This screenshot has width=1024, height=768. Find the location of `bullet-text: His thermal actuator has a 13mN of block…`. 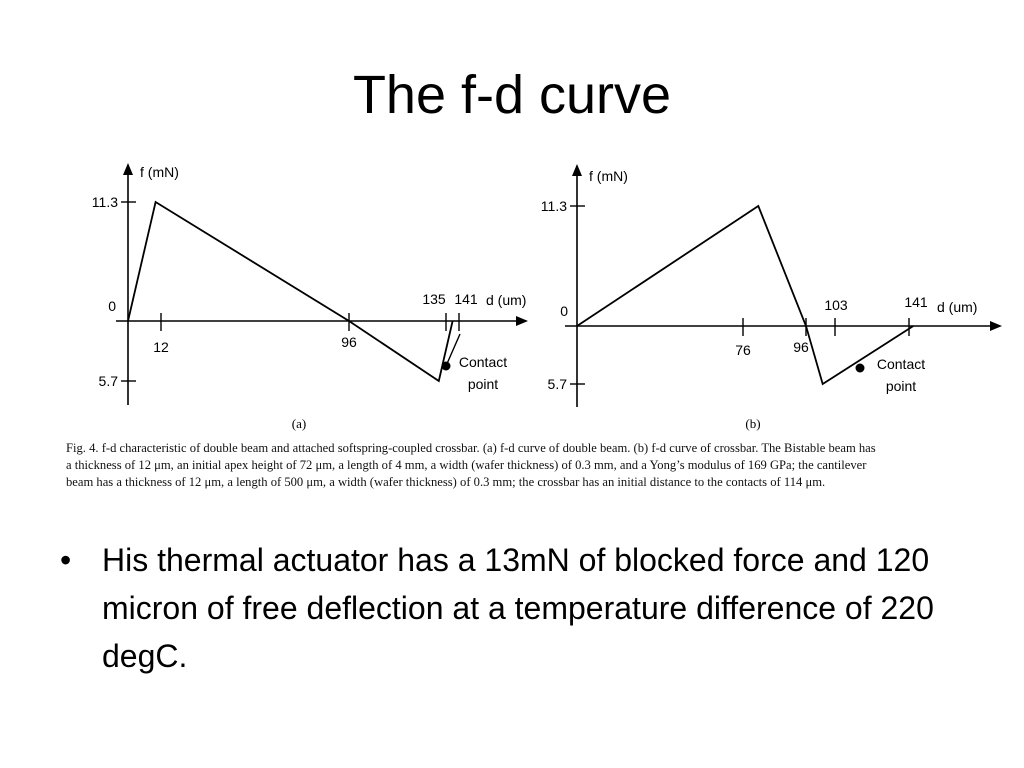

bullet-text: His thermal actuator has a 13mN of block… is located at coordinates (518, 608).